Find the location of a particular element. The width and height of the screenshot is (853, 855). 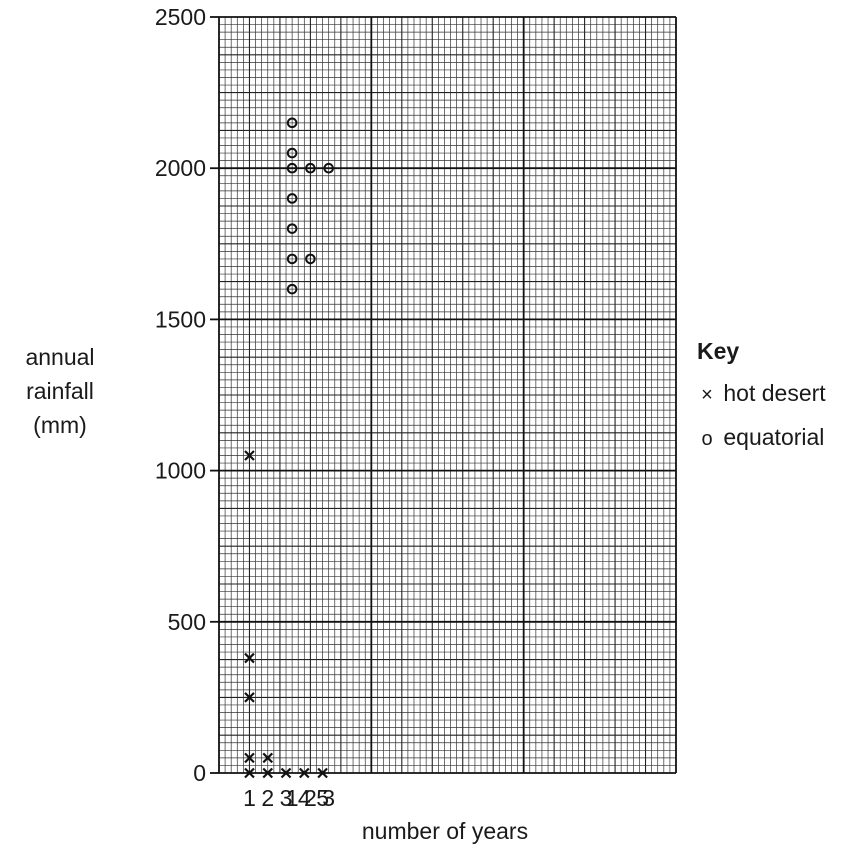

y-tick-label: 1000 is located at coordinates (180, 471).